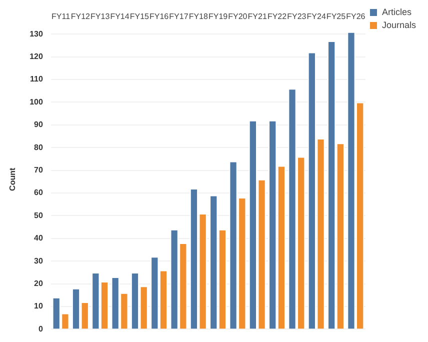 This screenshot has height=342, width=428. I want to click on y-tick-label: 70, so click(39, 170).